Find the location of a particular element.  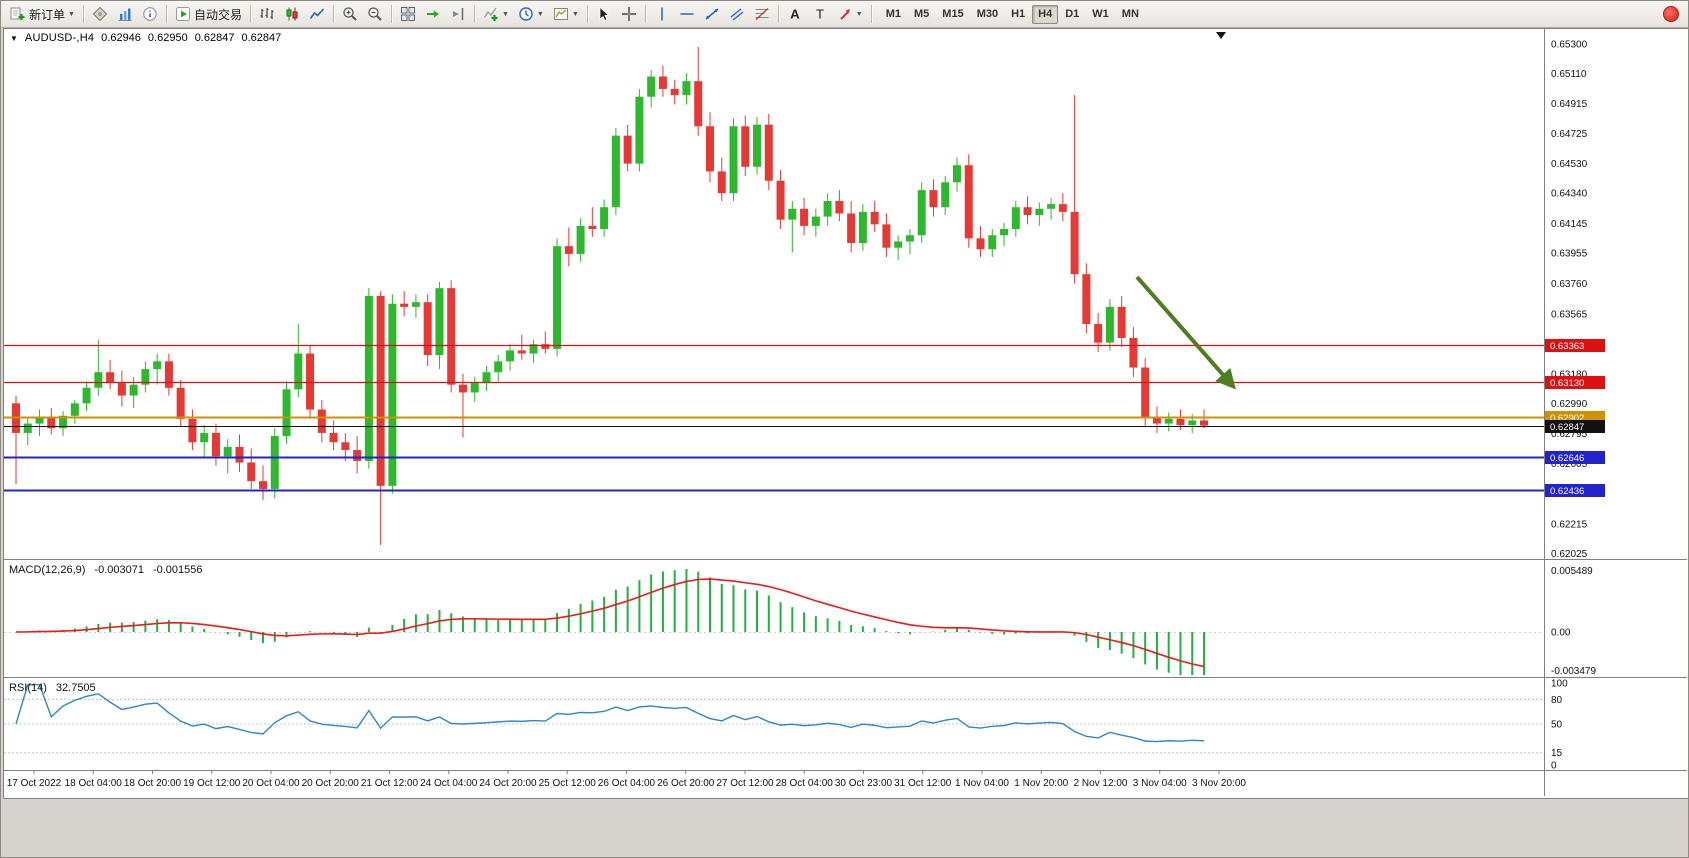

market-watch-button is located at coordinates (125, 14).